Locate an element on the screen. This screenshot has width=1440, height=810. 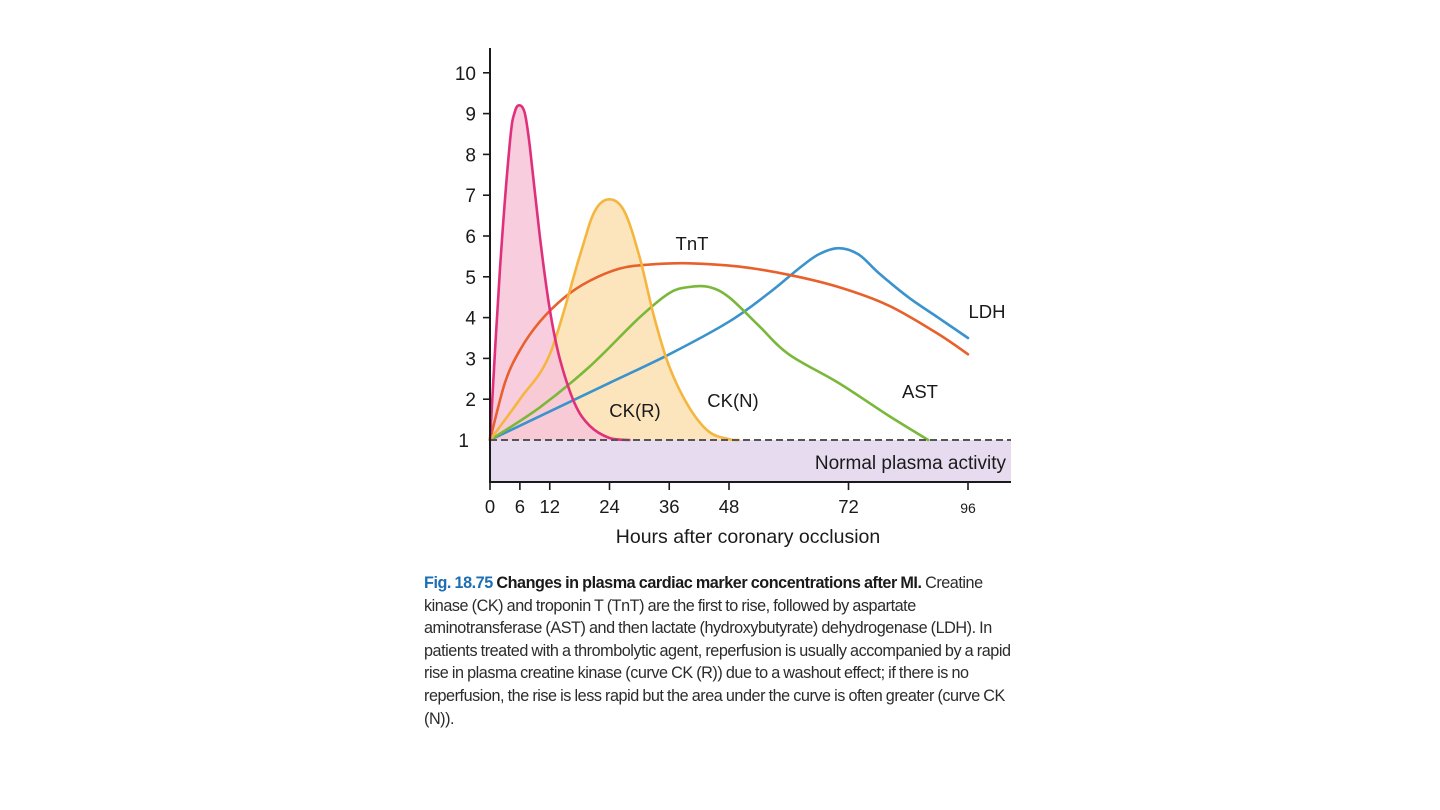
y-tick-label: 6 is located at coordinates (470, 237).